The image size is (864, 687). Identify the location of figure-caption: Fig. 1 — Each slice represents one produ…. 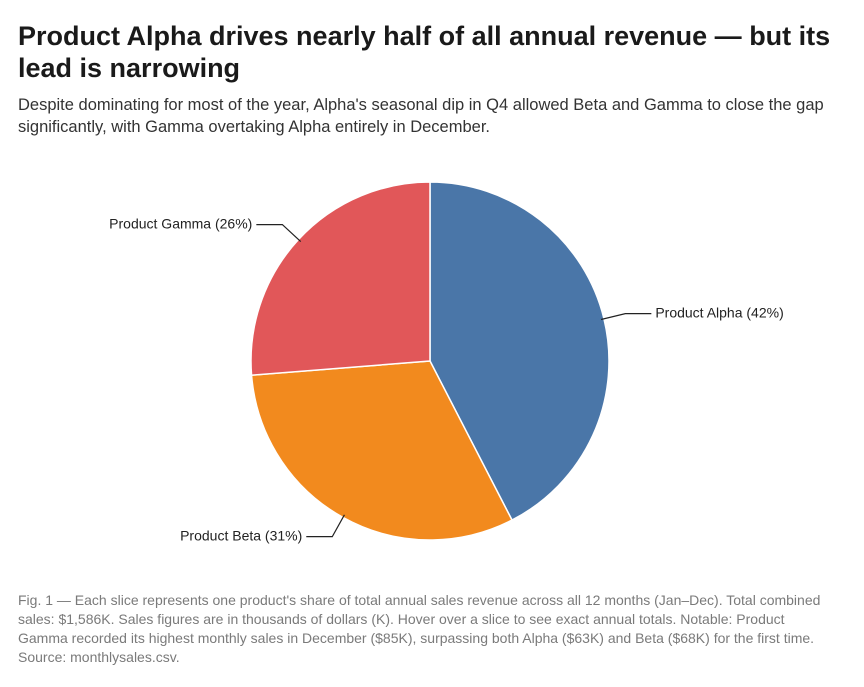
(419, 628).